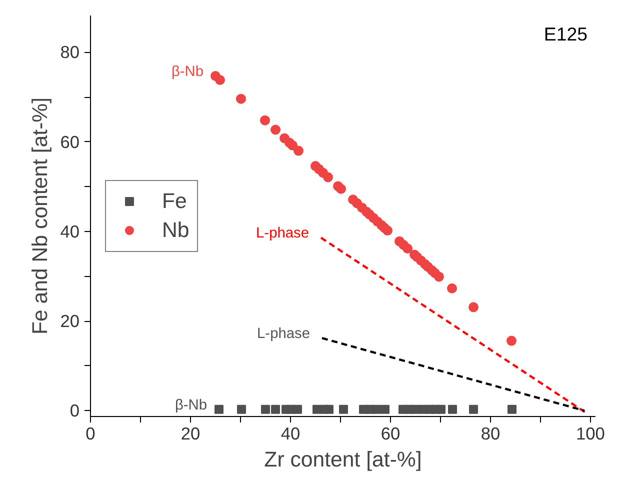  Describe the element at coordinates (70, 231) in the screenshot. I see `y-tick-label: 40` at that location.